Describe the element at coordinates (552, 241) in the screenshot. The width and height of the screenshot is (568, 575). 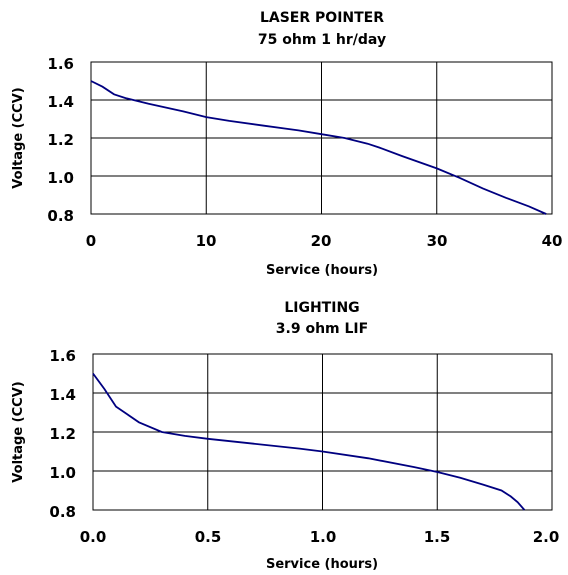
I see `chart-1-xtick-40: 40` at that location.